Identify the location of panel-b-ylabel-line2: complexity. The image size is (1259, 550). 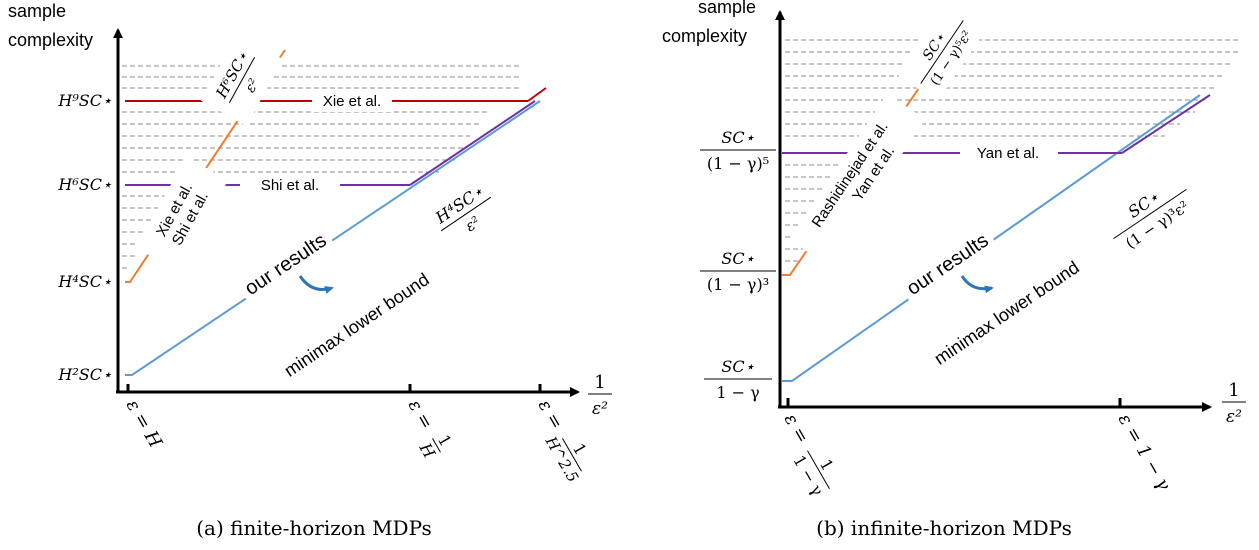
(704, 36).